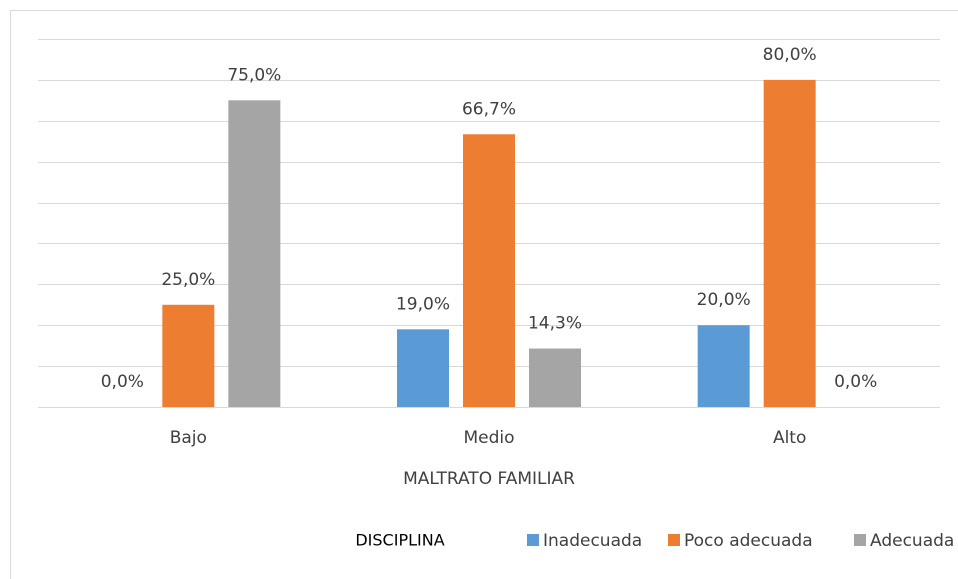 The image size is (958, 579). What do you see at coordinates (592, 541) in the screenshot?
I see `legend-label: Inadecuada` at bounding box center [592, 541].